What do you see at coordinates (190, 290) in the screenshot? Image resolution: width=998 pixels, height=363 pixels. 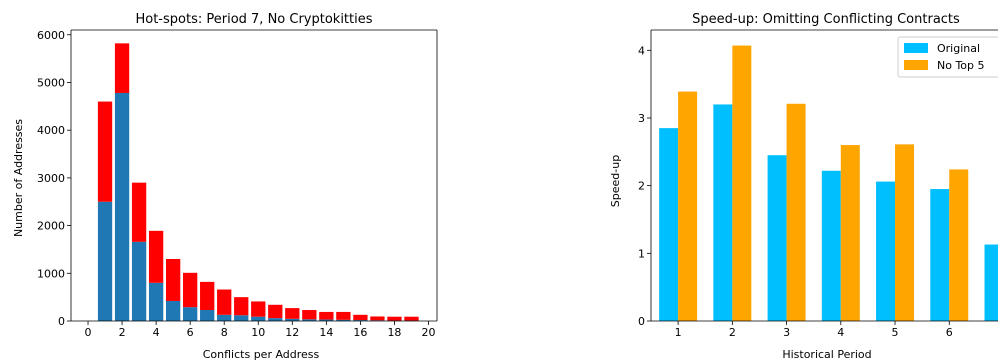 I see `hotspots-bar-s1-x6` at bounding box center [190, 290].